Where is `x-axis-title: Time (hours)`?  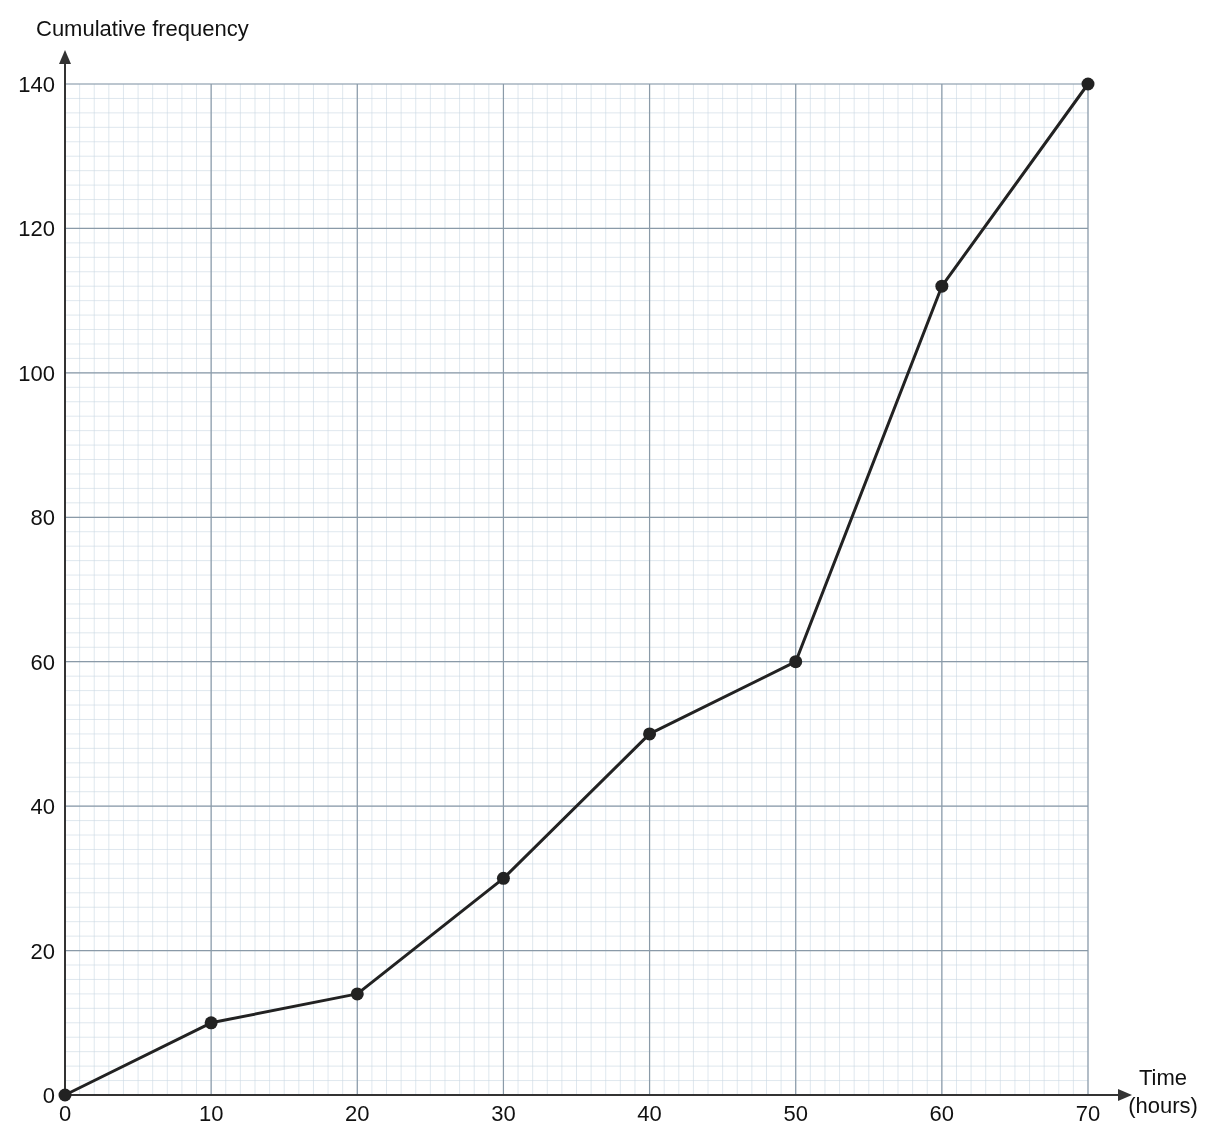 x-axis-title: Time (hours) is located at coordinates (1163, 1091).